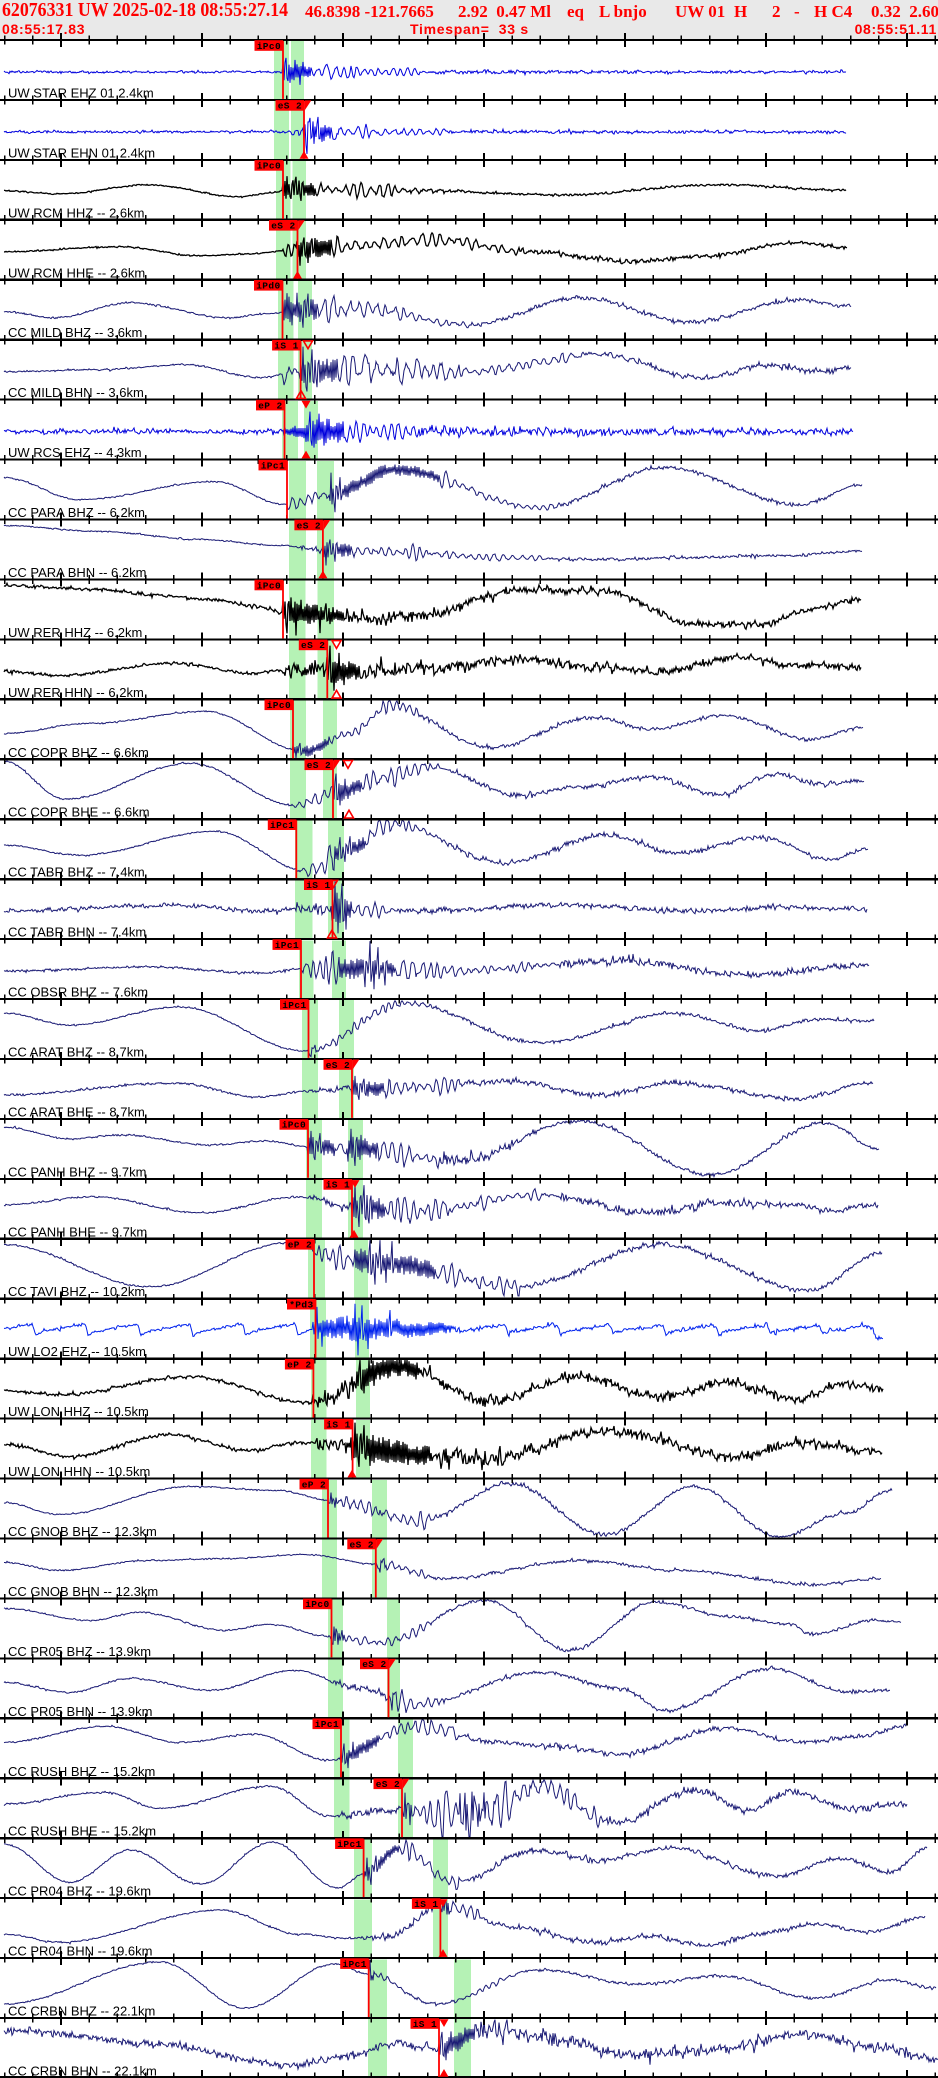 This screenshot has width=938, height=2078. What do you see at coordinates (76, 212) in the screenshot?
I see `svg-text: UW RCM HHZ -- 2.6km` at bounding box center [76, 212].